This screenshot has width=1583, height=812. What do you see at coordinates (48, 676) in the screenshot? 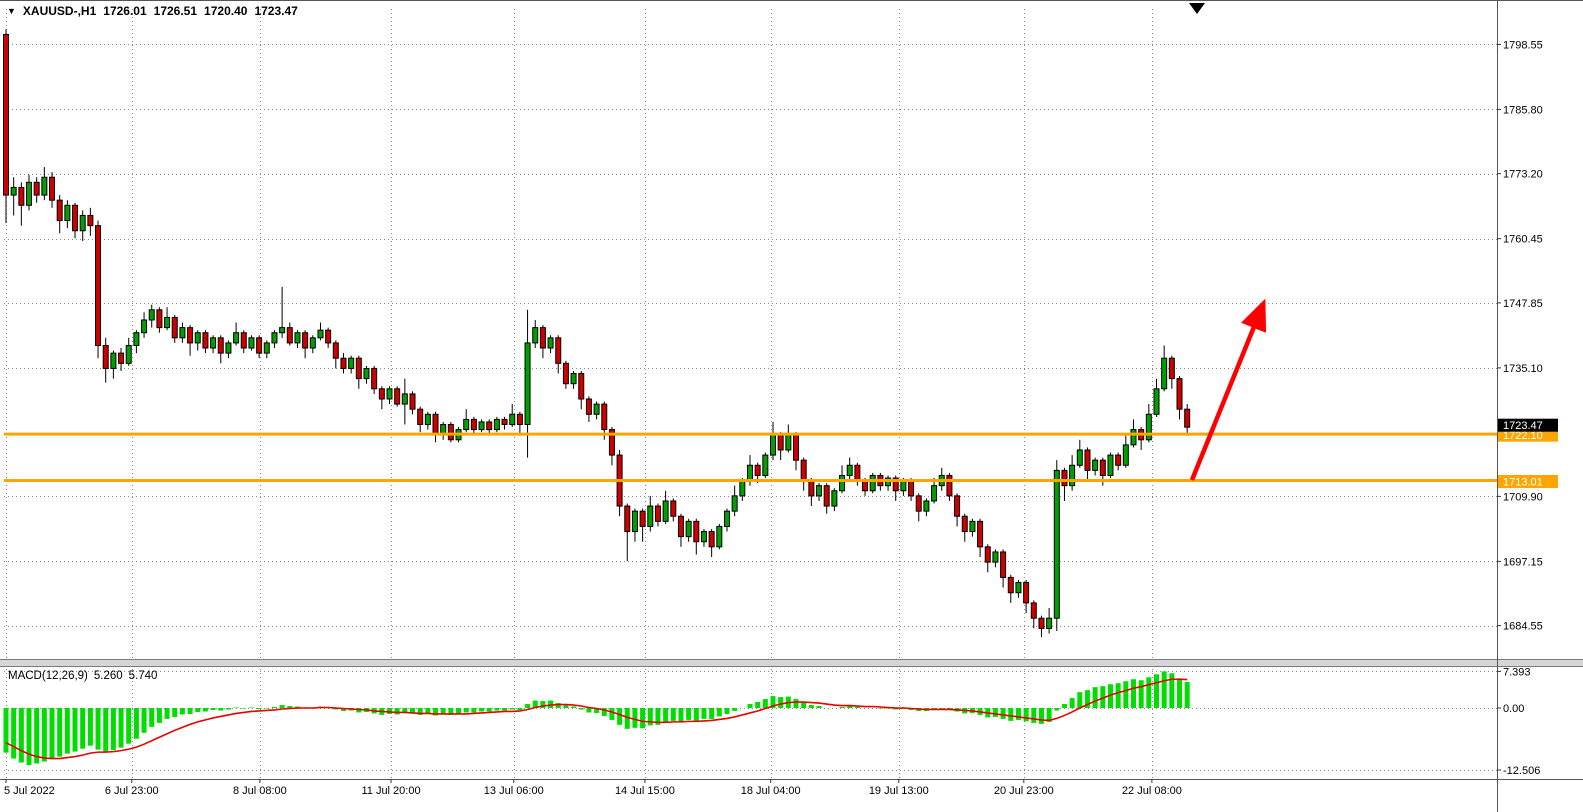
I see `macd-name: MACD(12,26,9)` at bounding box center [48, 676].